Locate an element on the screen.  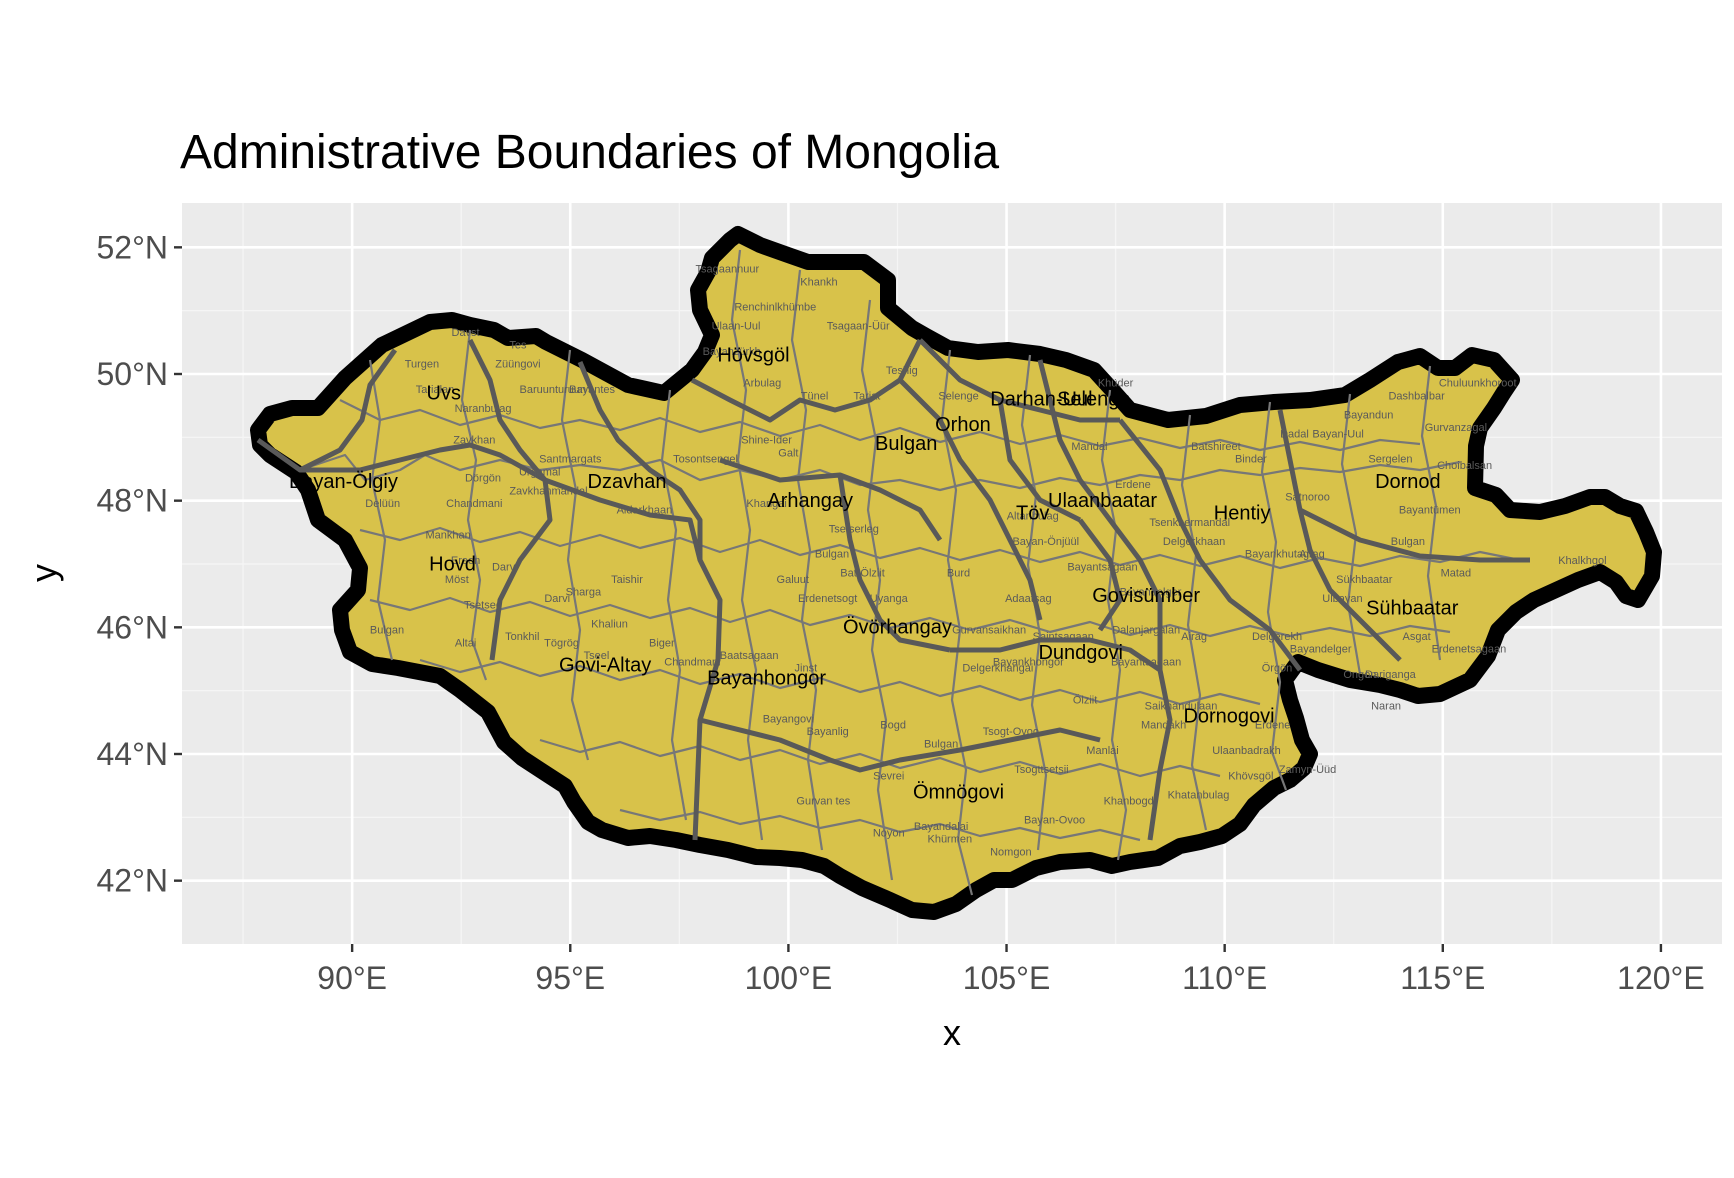
soum-label: Tariat is located at coordinates (866, 396).